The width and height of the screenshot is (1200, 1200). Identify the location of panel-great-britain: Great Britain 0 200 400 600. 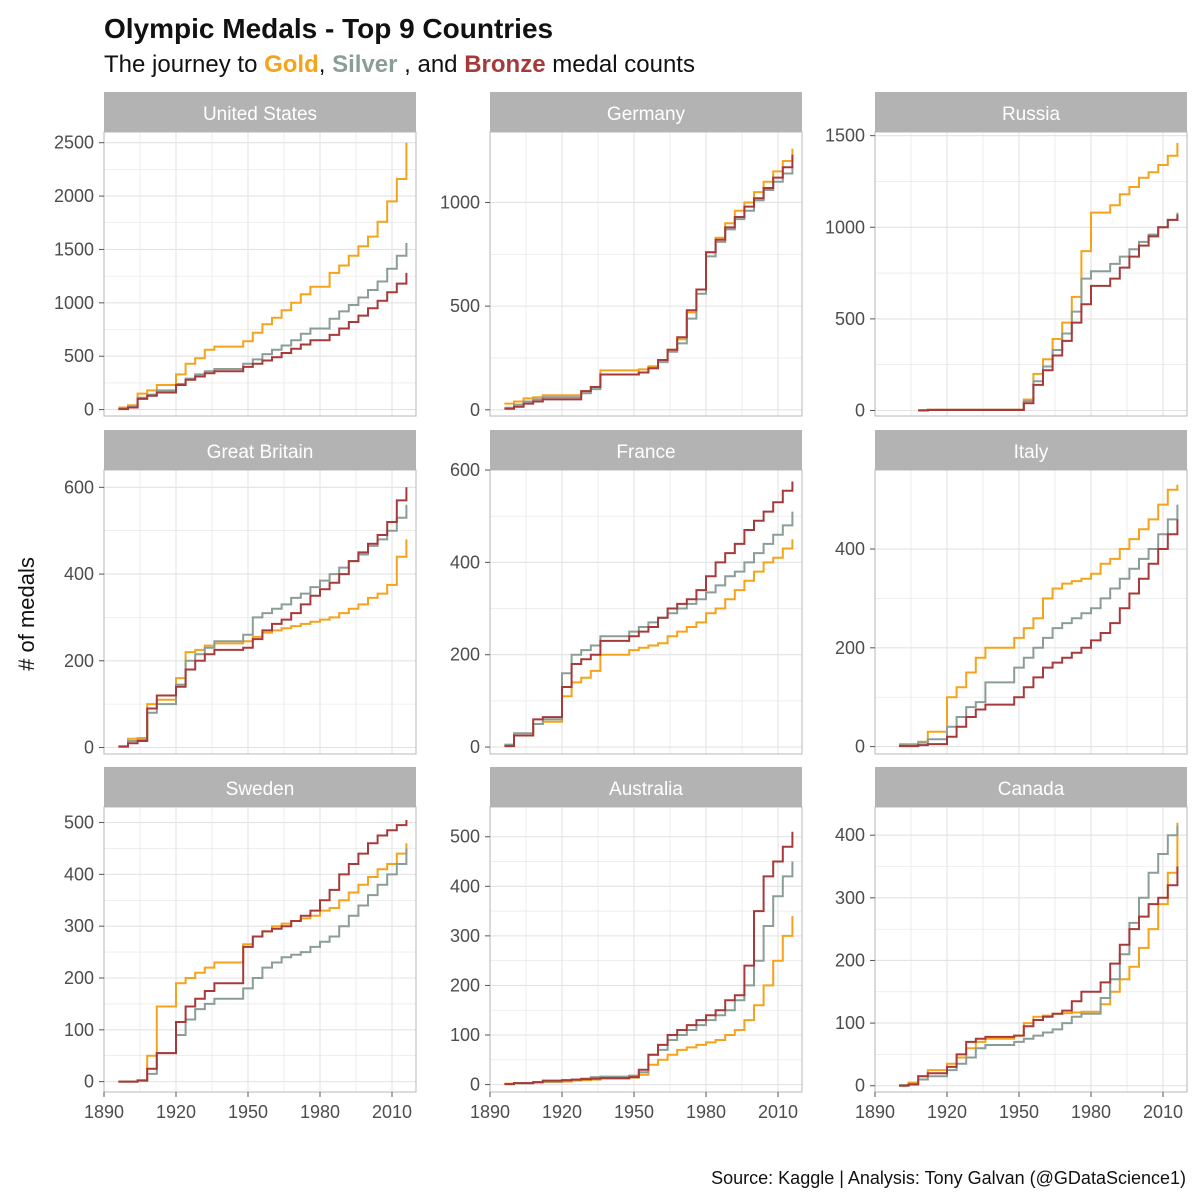
(240, 593).